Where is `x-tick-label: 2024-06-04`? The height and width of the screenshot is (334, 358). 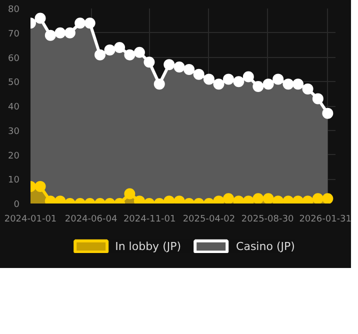
x-tick-label: 2024-06-04 is located at coordinates (91, 219).